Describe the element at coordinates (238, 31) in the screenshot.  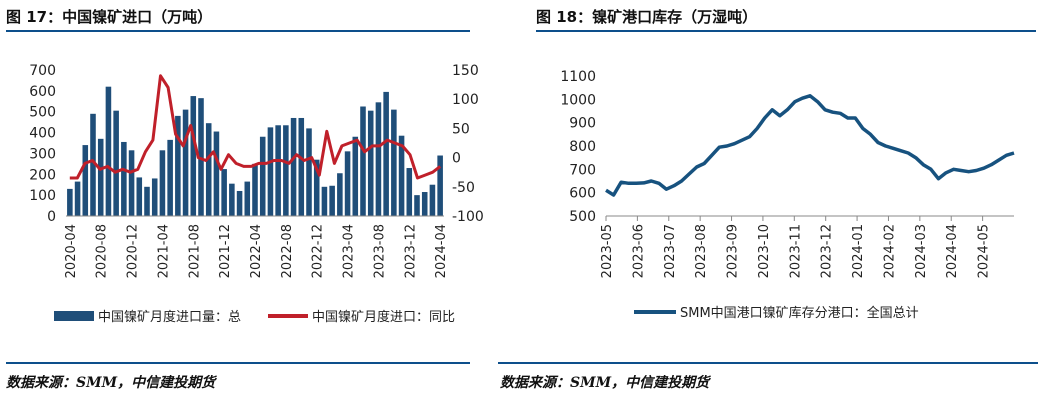
I see `figure-17-top-rule` at that location.